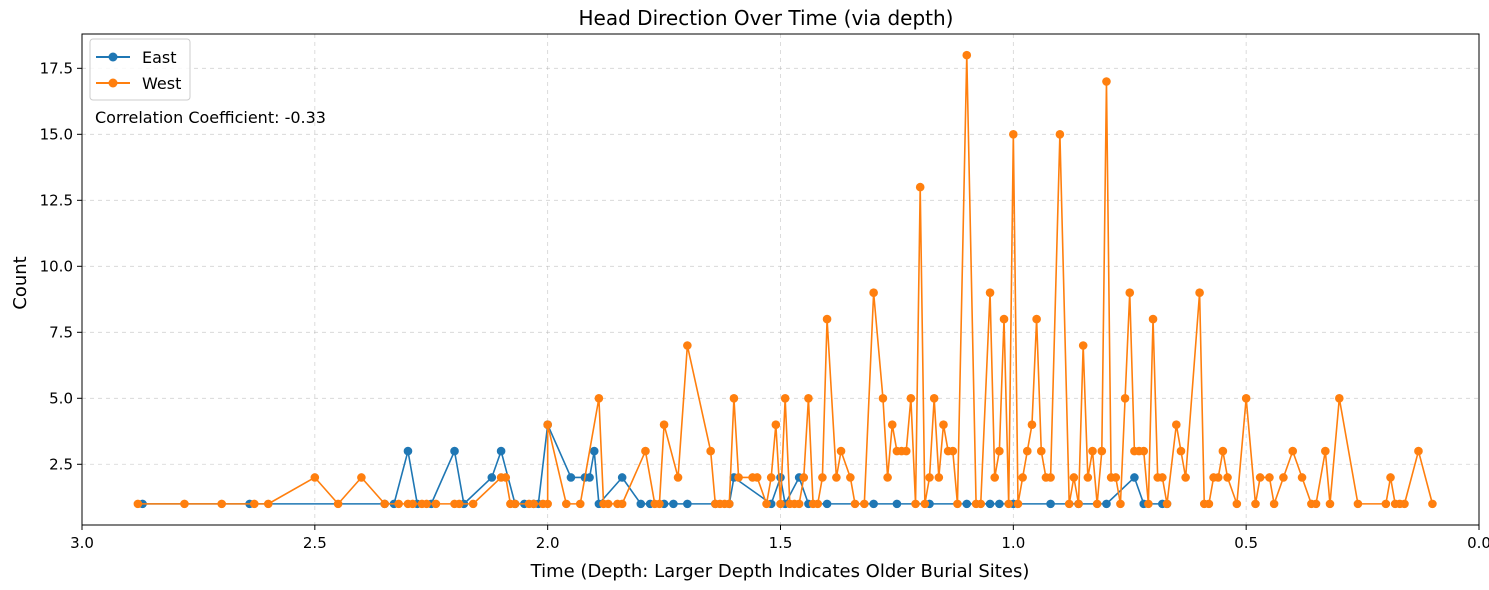 The image size is (1489, 590). Describe the element at coordinates (781, 543) in the screenshot. I see `x-tick-label: 1.5` at that location.